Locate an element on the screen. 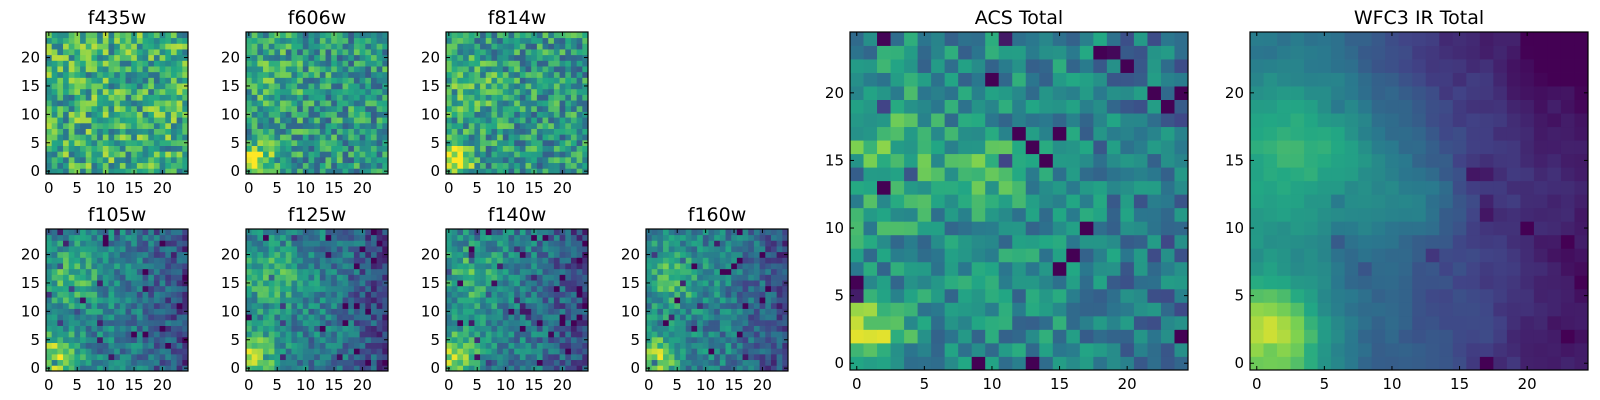 Image resolution: width=1600 pixels, height=400 pixels. panel-title: ACS Total is located at coordinates (1019, 18).